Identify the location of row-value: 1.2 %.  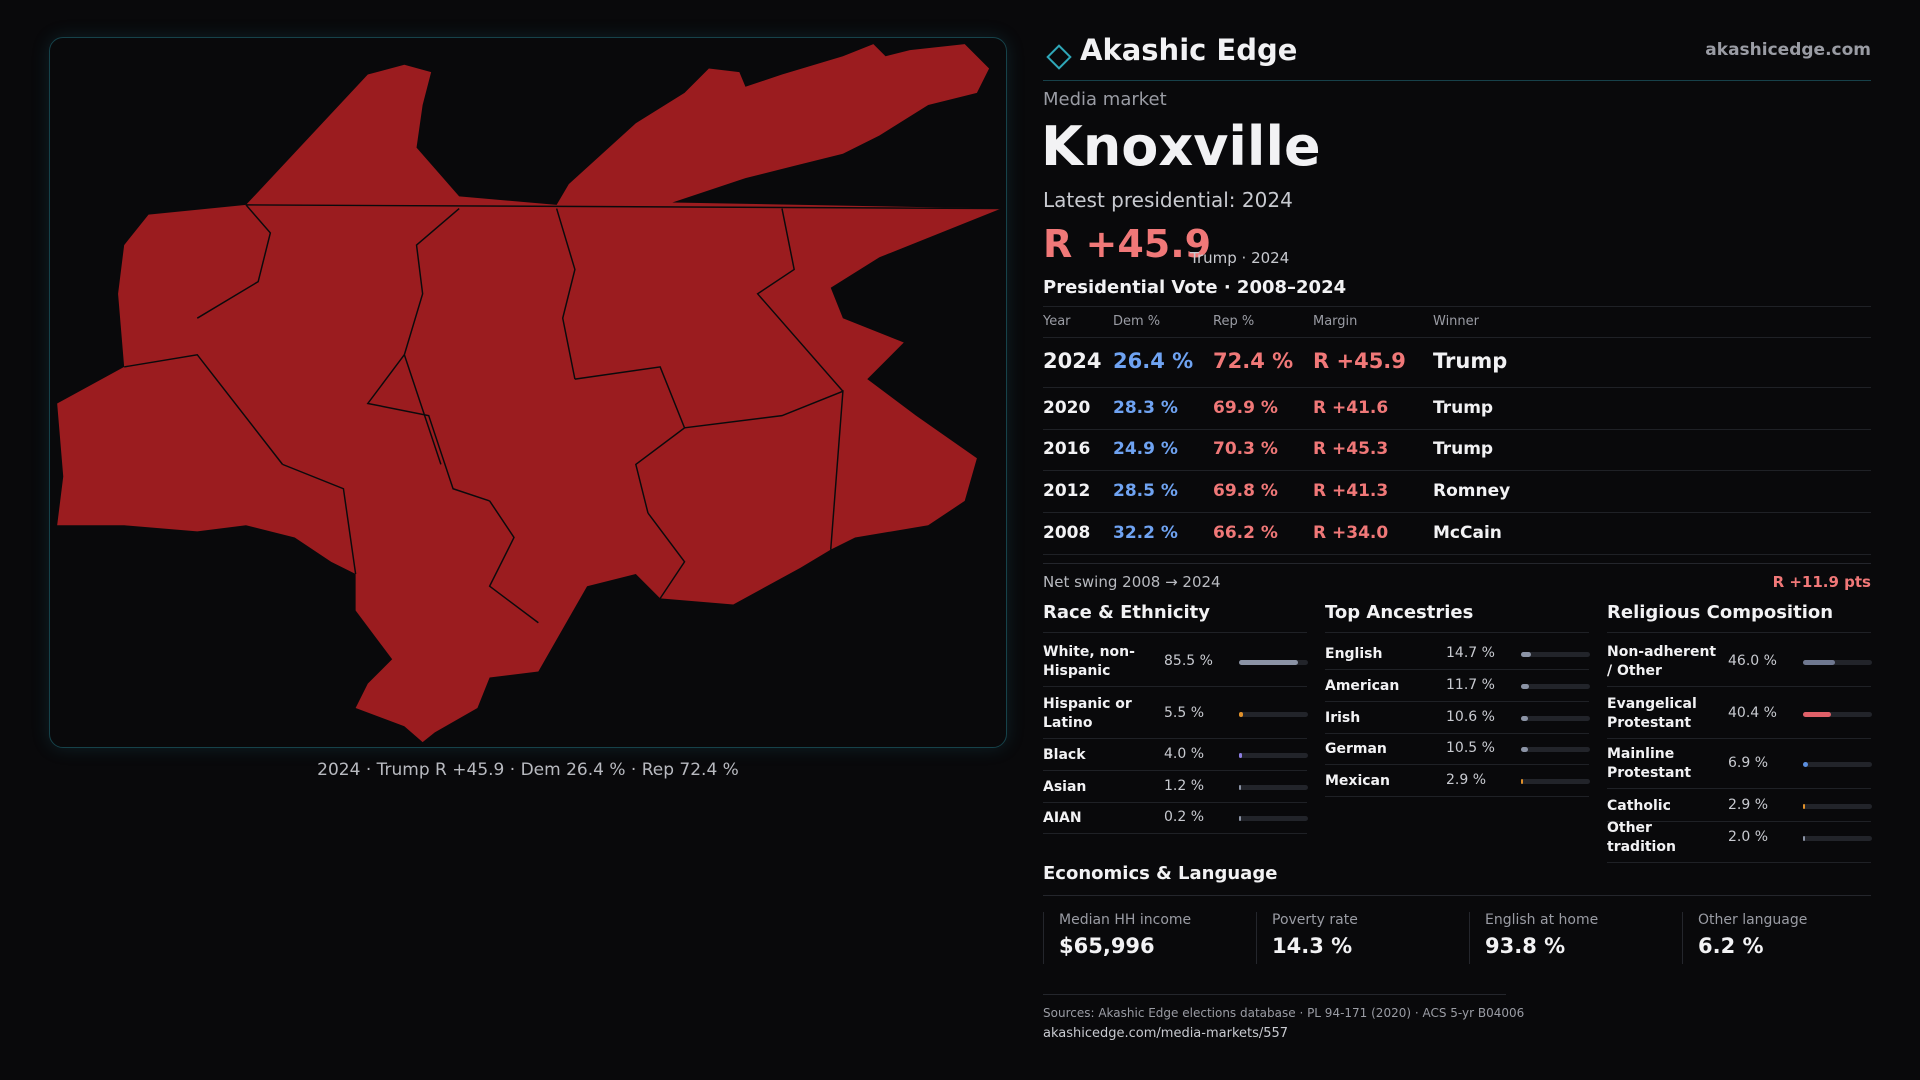
(1184, 786).